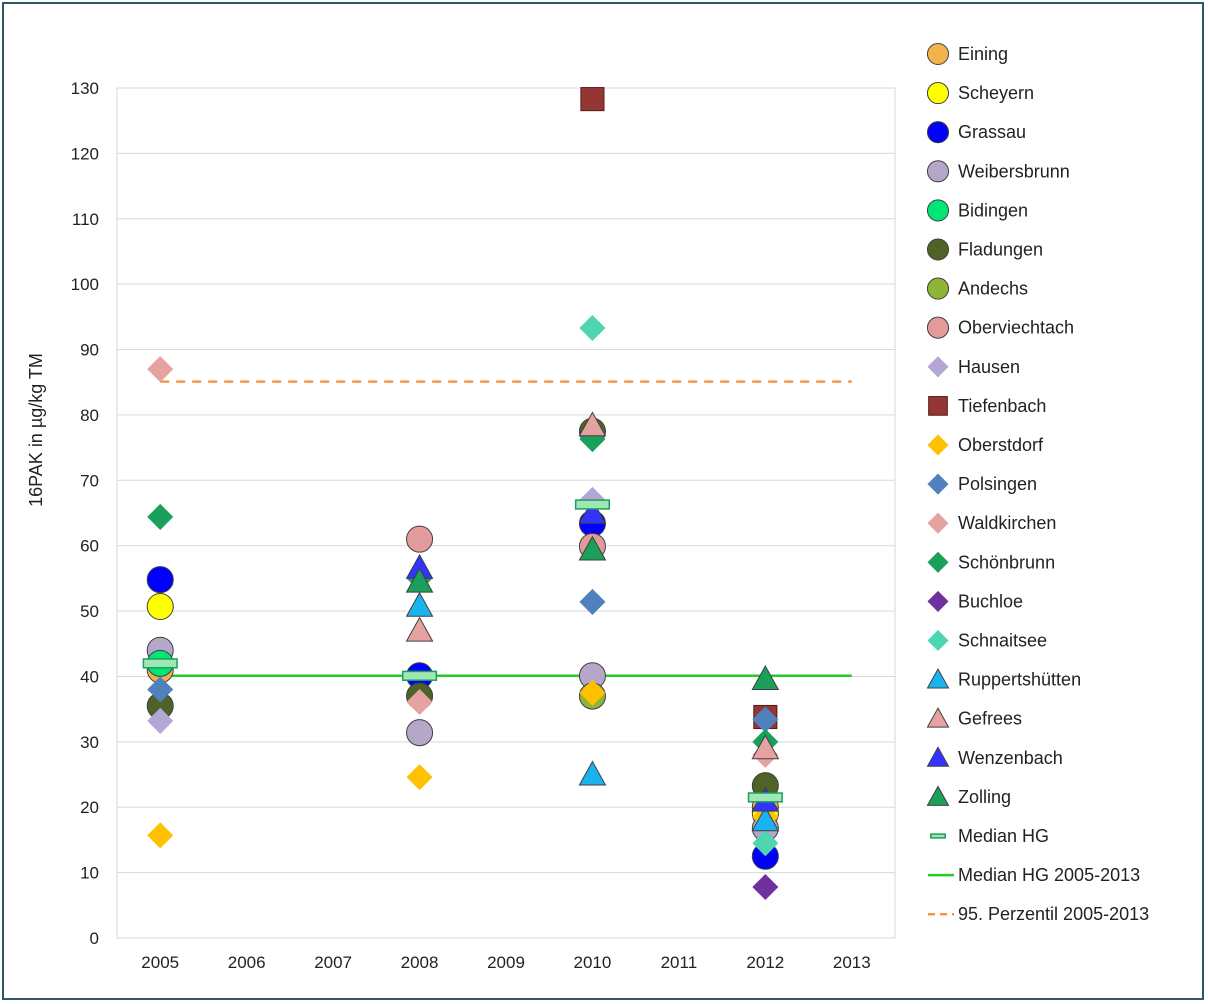 Image resolution: width=1208 pixels, height=1004 pixels. I want to click on y-tick-label: 70, so click(89, 480).